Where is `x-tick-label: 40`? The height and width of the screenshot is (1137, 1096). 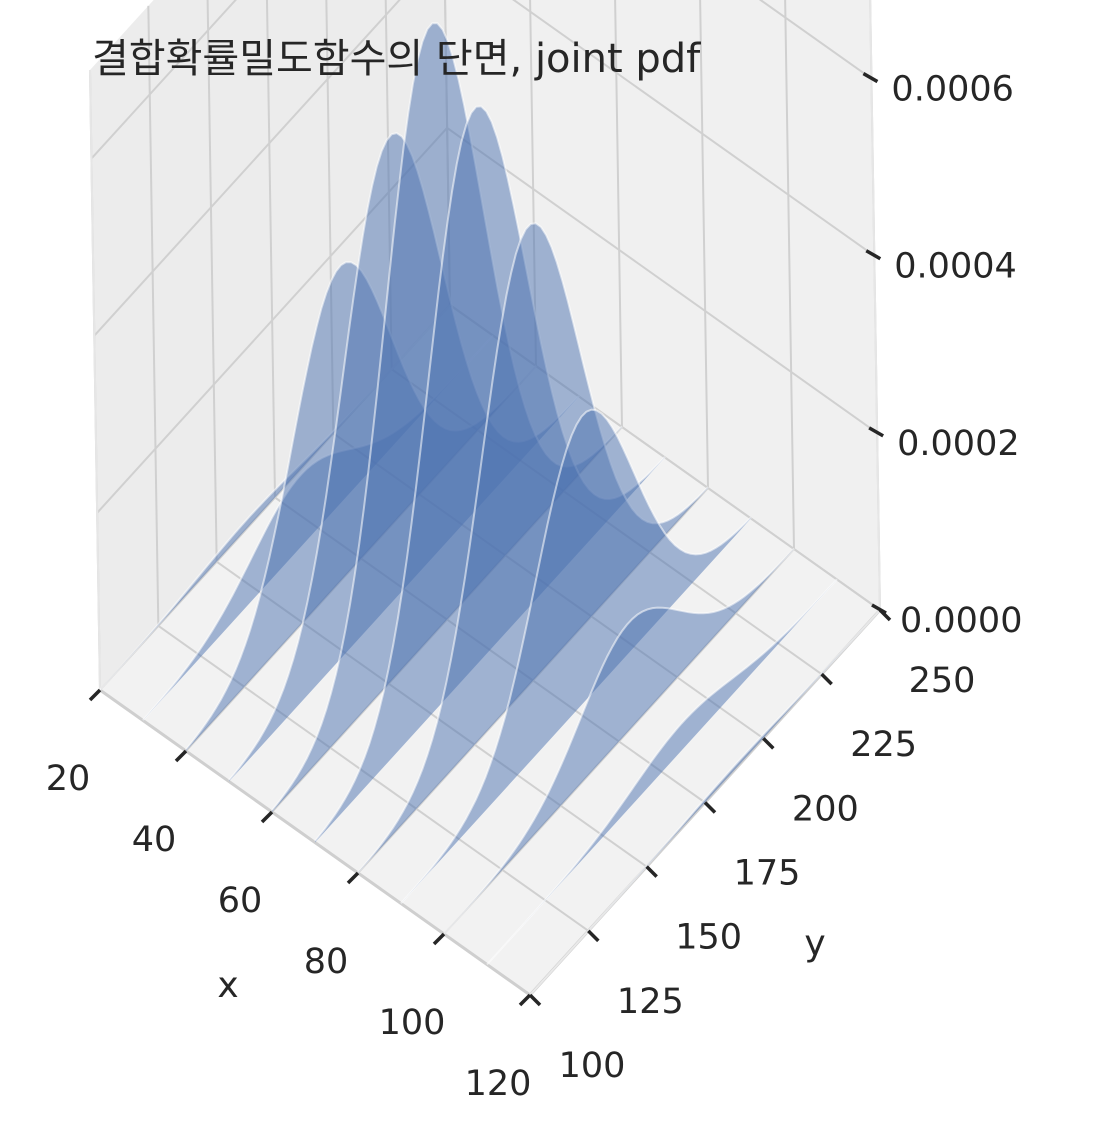
x-tick-label: 40 is located at coordinates (154, 840).